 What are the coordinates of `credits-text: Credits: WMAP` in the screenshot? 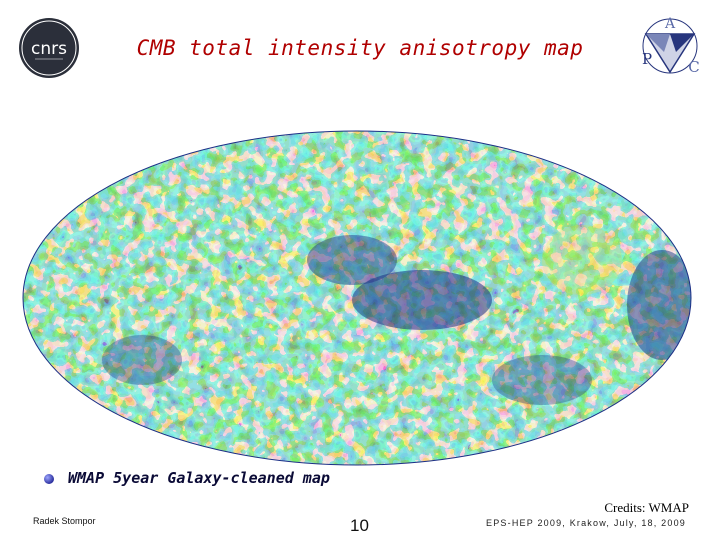 It's located at (646, 507).